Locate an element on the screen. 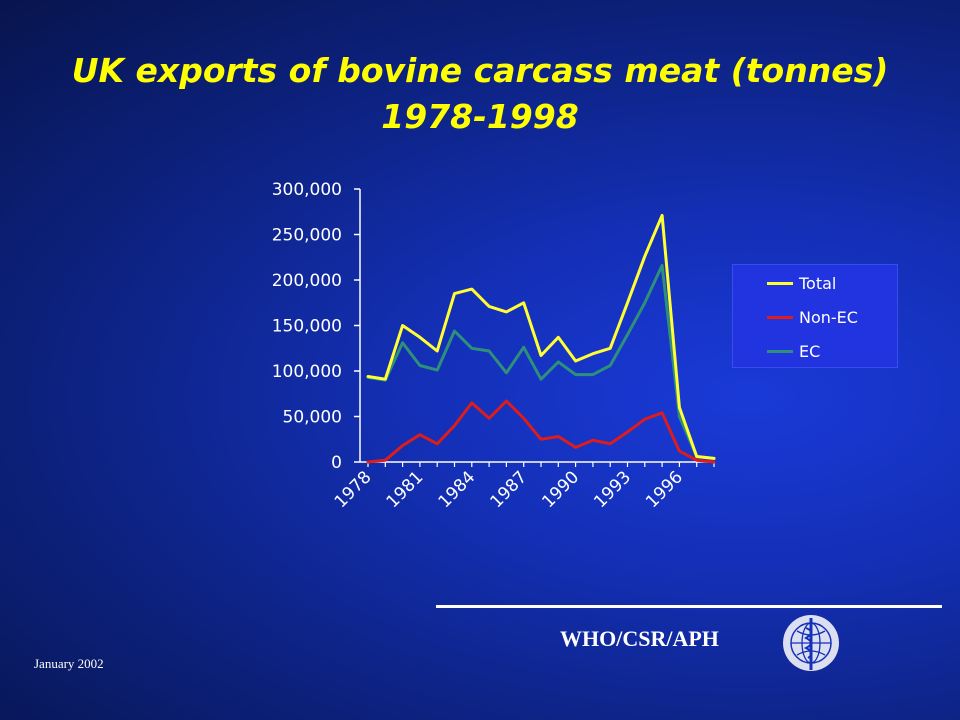 The width and height of the screenshot is (960, 720). legend-item-ec: EC is located at coordinates (793, 351).